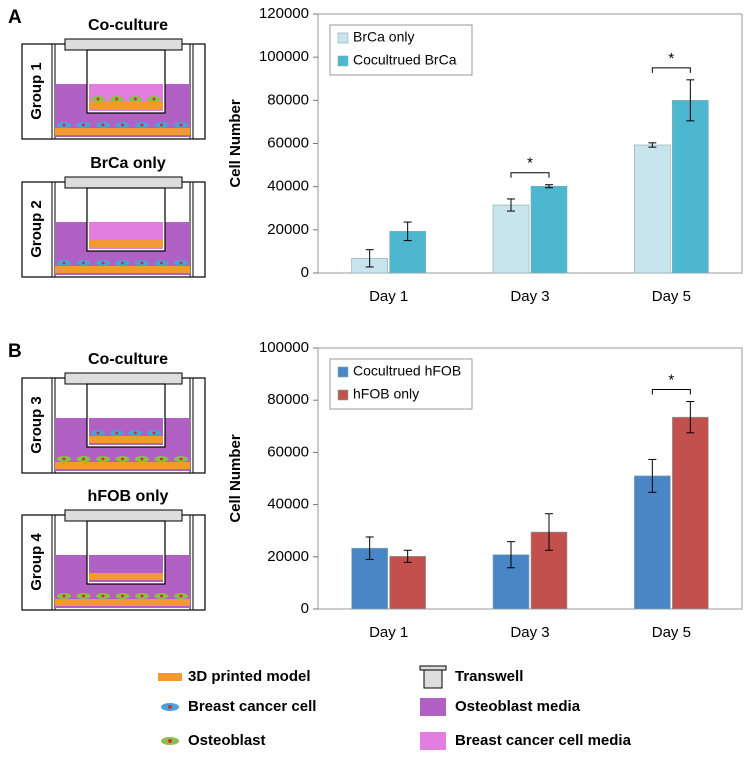  What do you see at coordinates (529, 632) in the screenshot?
I see `x-tick-label: Day 3` at bounding box center [529, 632].